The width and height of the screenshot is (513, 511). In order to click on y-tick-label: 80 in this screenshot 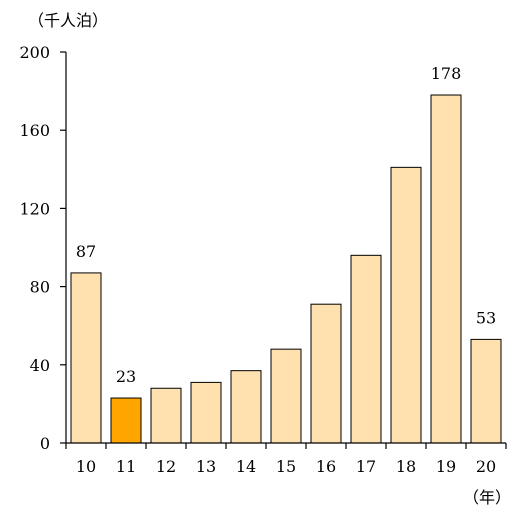, I will do `click(40, 287)`.